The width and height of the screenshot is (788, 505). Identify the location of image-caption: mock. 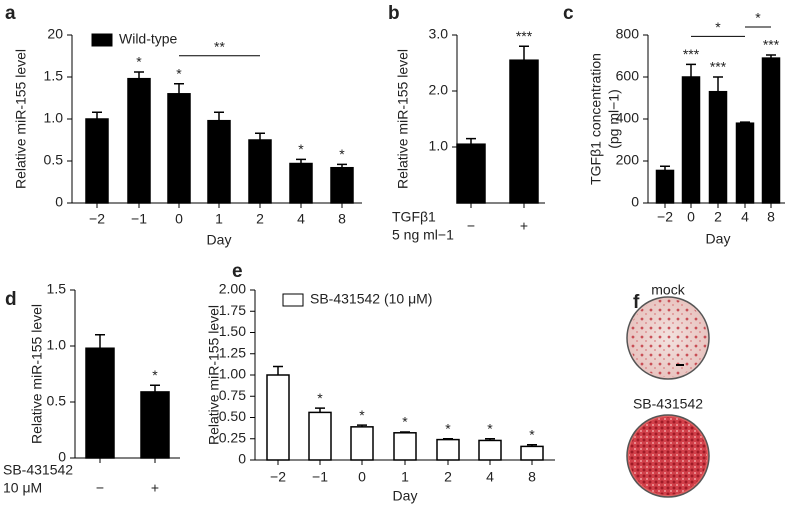
(668, 290).